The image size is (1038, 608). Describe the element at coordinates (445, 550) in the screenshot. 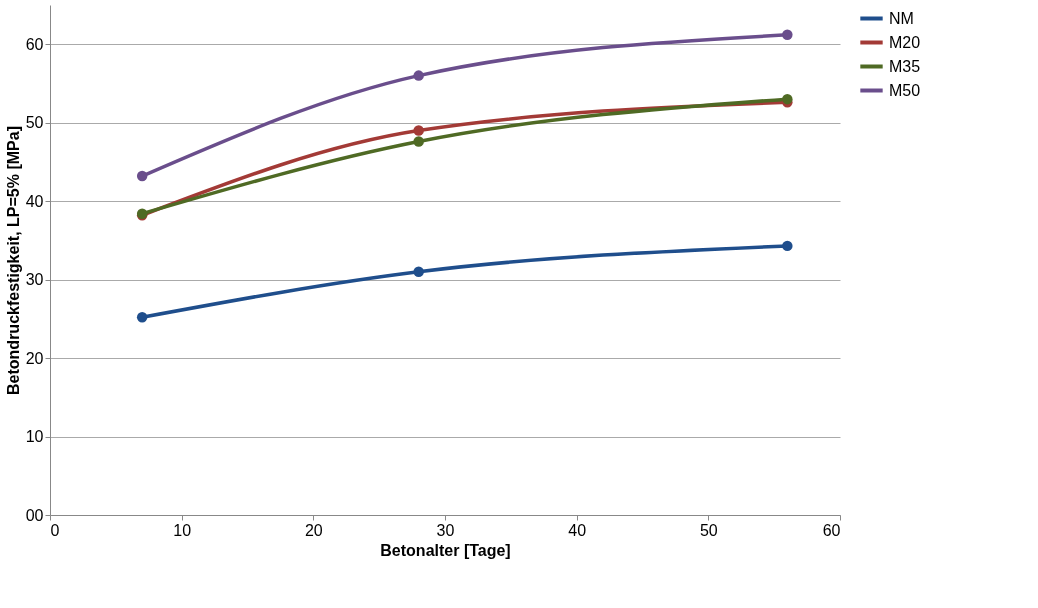

I see `x-axis-title: Betonalter [Tage]` at that location.